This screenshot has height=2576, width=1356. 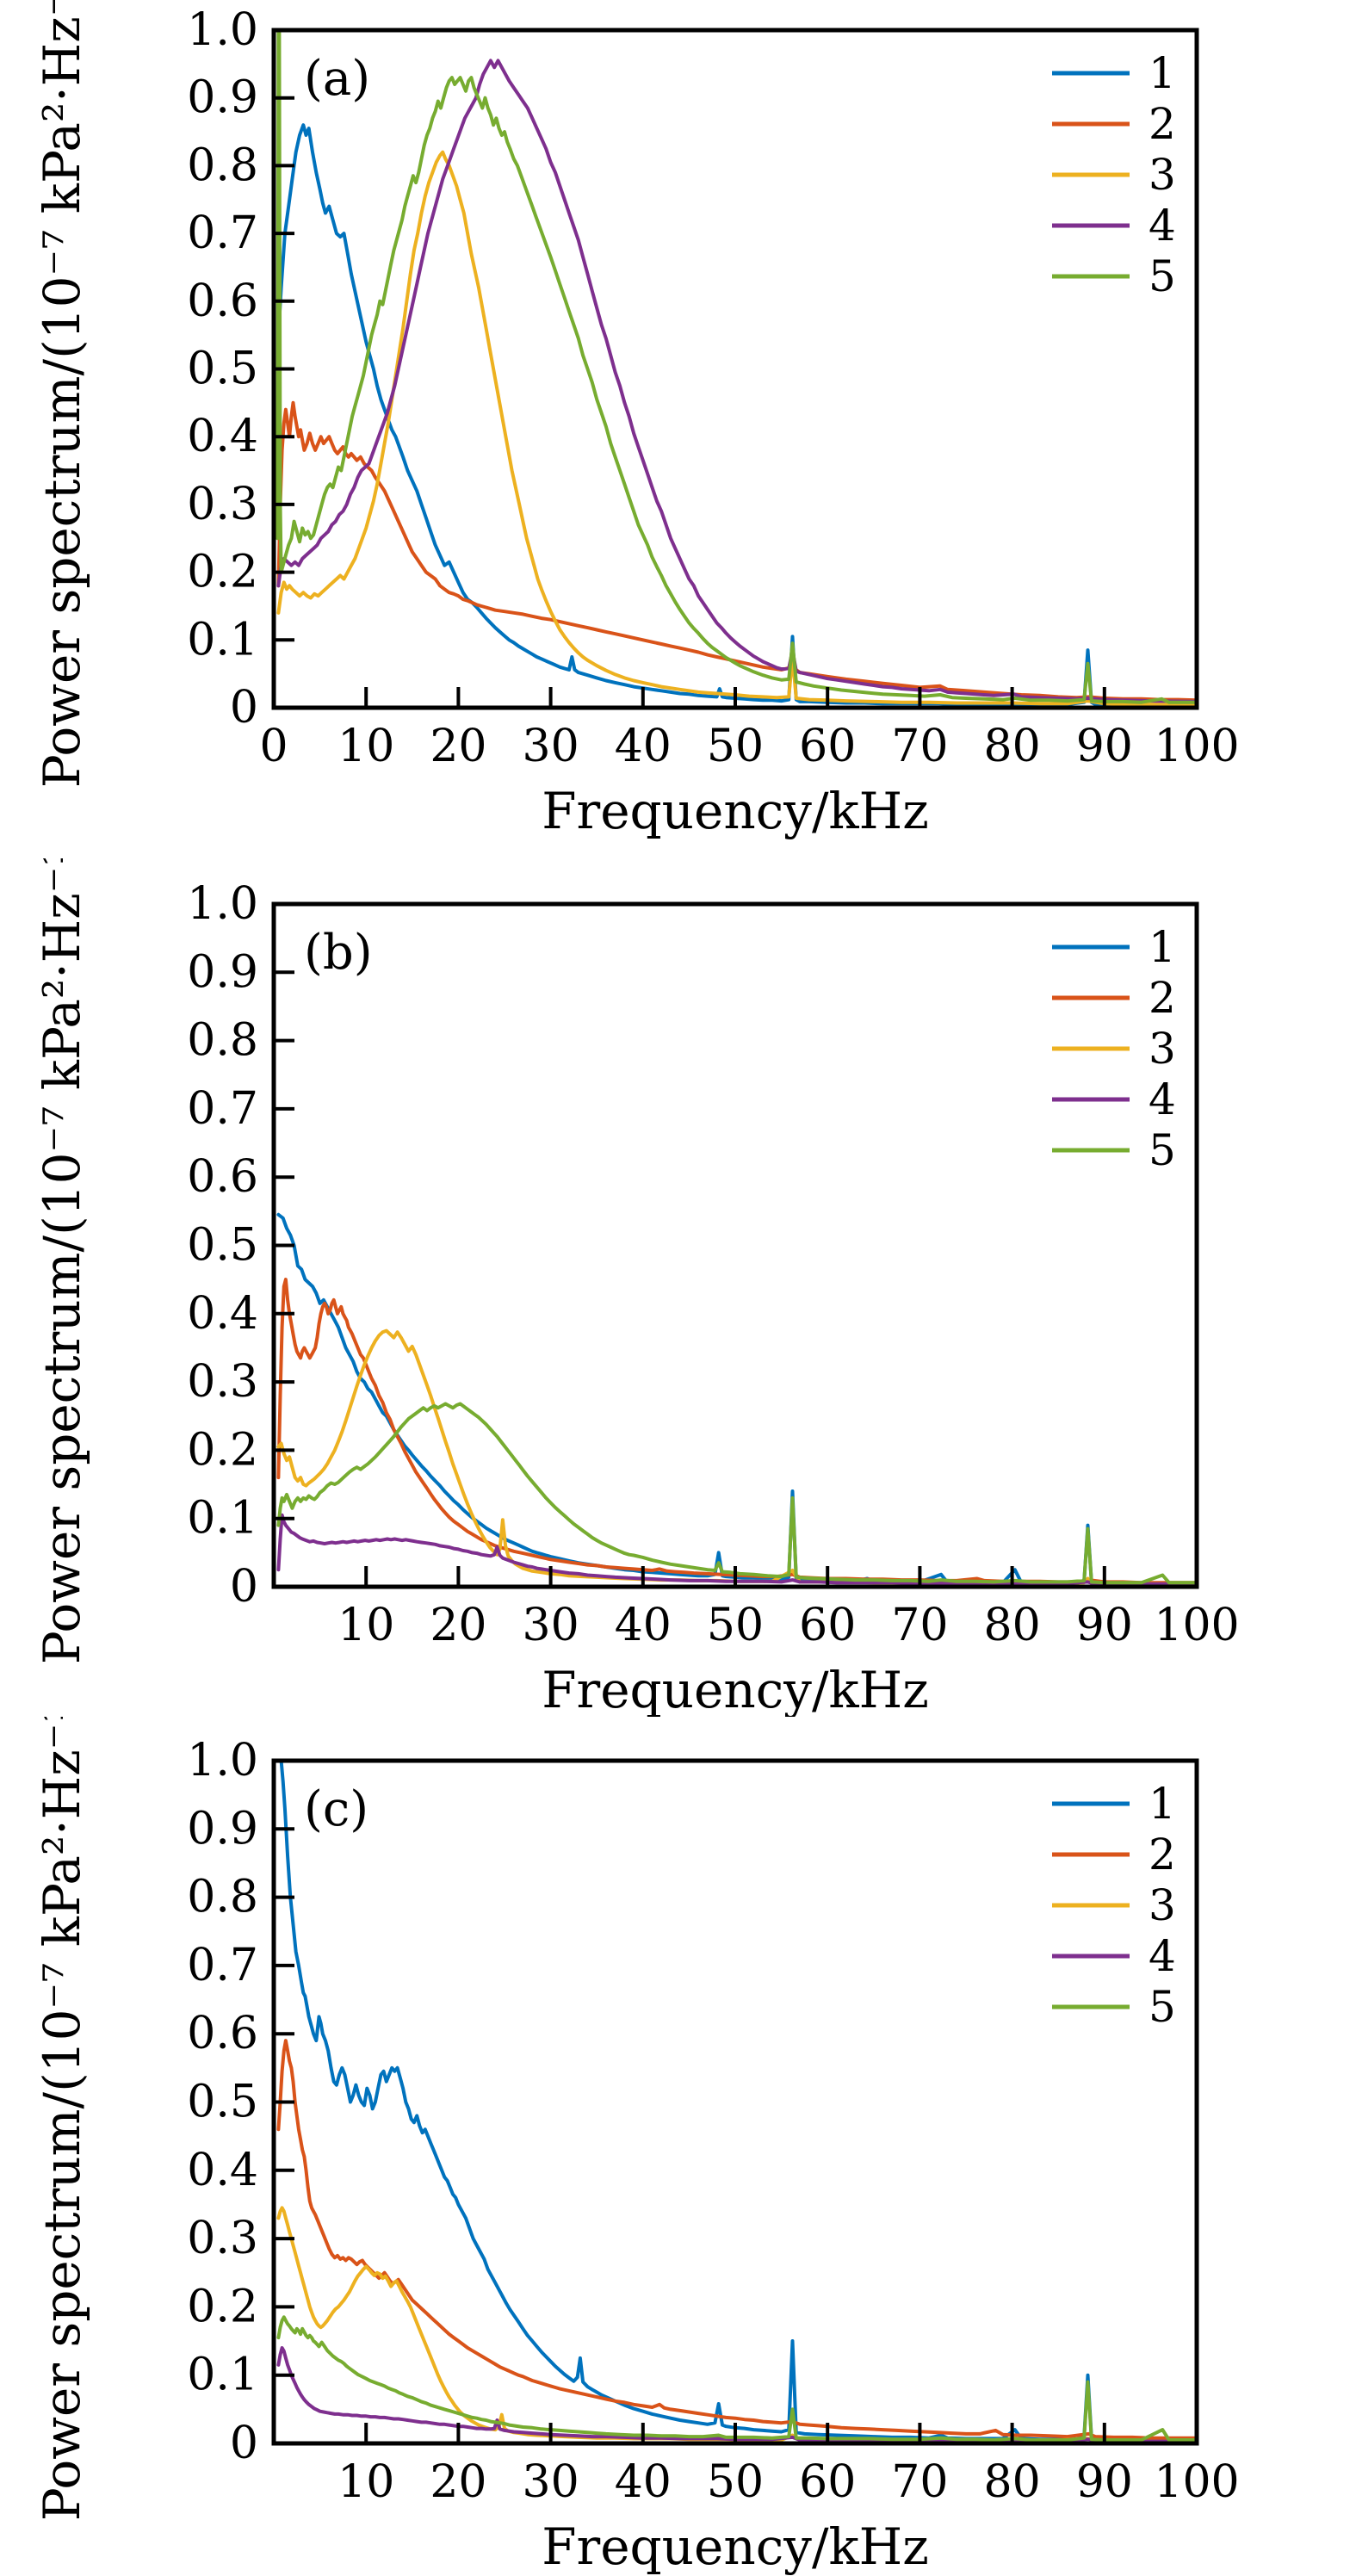 What do you see at coordinates (1162, 1854) in the screenshot?
I see `legend-label-2: 2` at bounding box center [1162, 1854].